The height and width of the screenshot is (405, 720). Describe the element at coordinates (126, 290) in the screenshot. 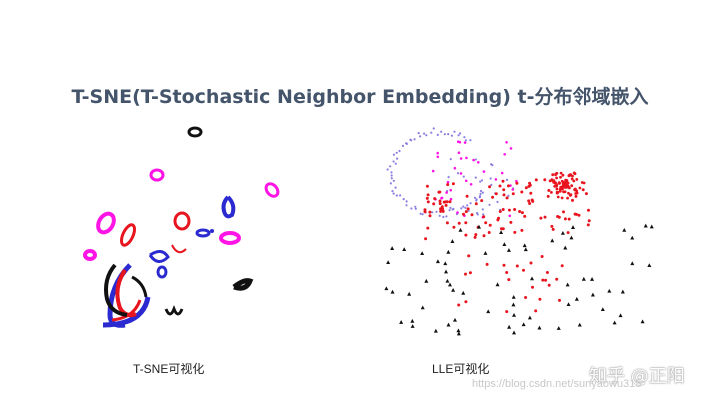

I see `tsne-cluster-black-main` at that location.